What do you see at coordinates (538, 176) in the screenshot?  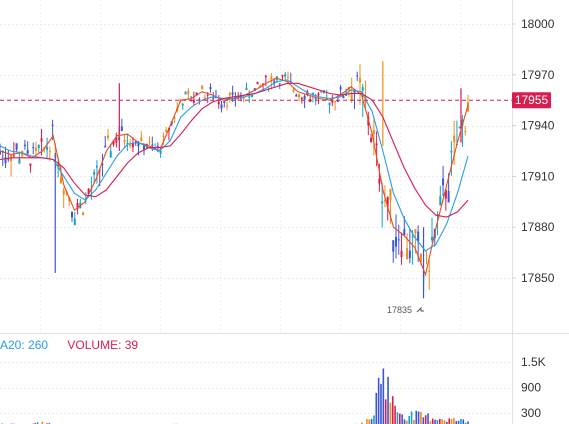 I see `y-axis-tick-label: 17910` at bounding box center [538, 176].